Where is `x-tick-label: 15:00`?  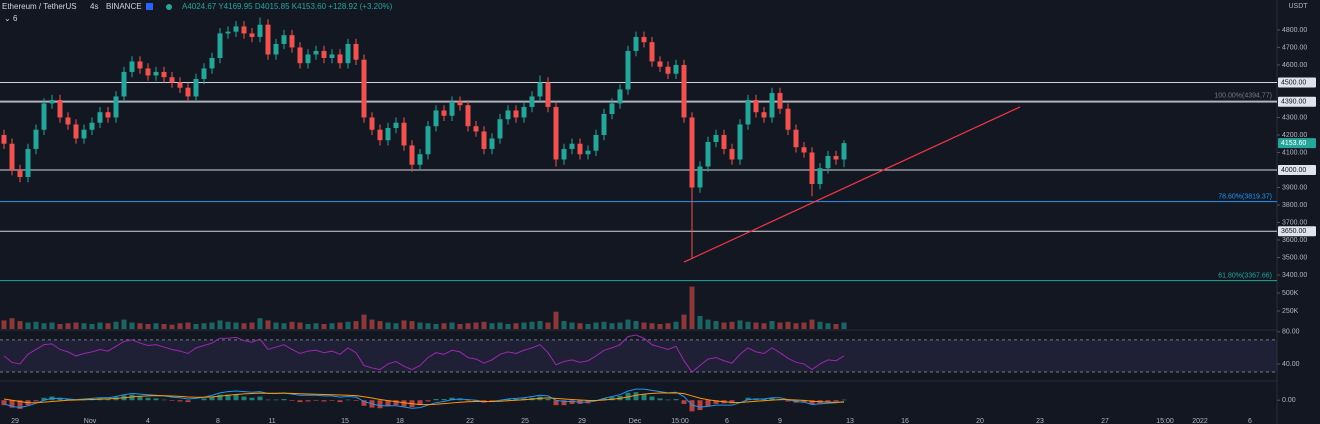
x-tick-label: 15:00 is located at coordinates (680, 421).